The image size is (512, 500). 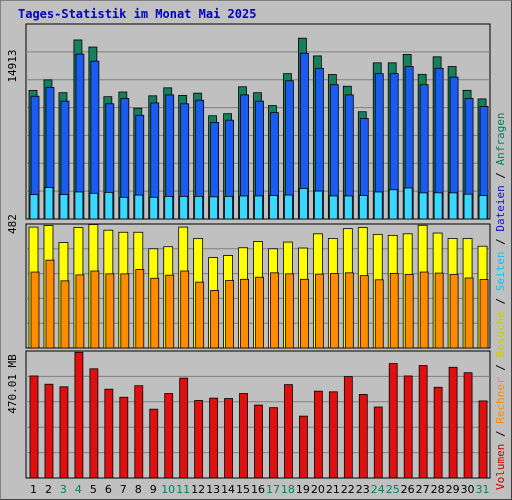 What do you see at coordinates (423, 489) in the screenshot?
I see `x-tick-label: 27` at bounding box center [423, 489].